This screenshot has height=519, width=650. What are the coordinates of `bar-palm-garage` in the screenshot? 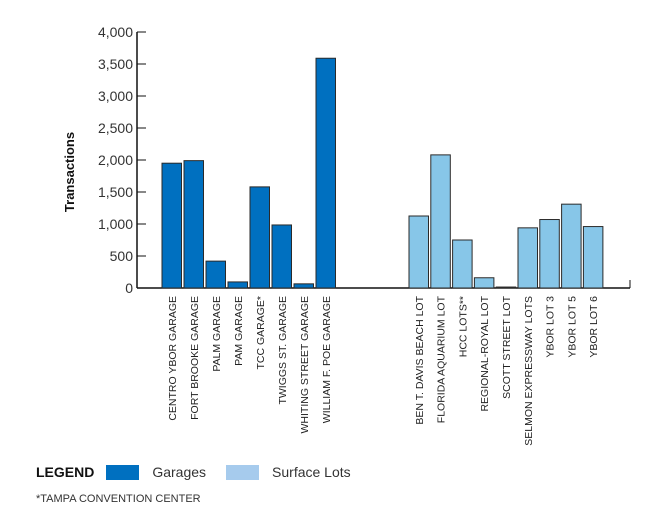 It's located at (215, 274).